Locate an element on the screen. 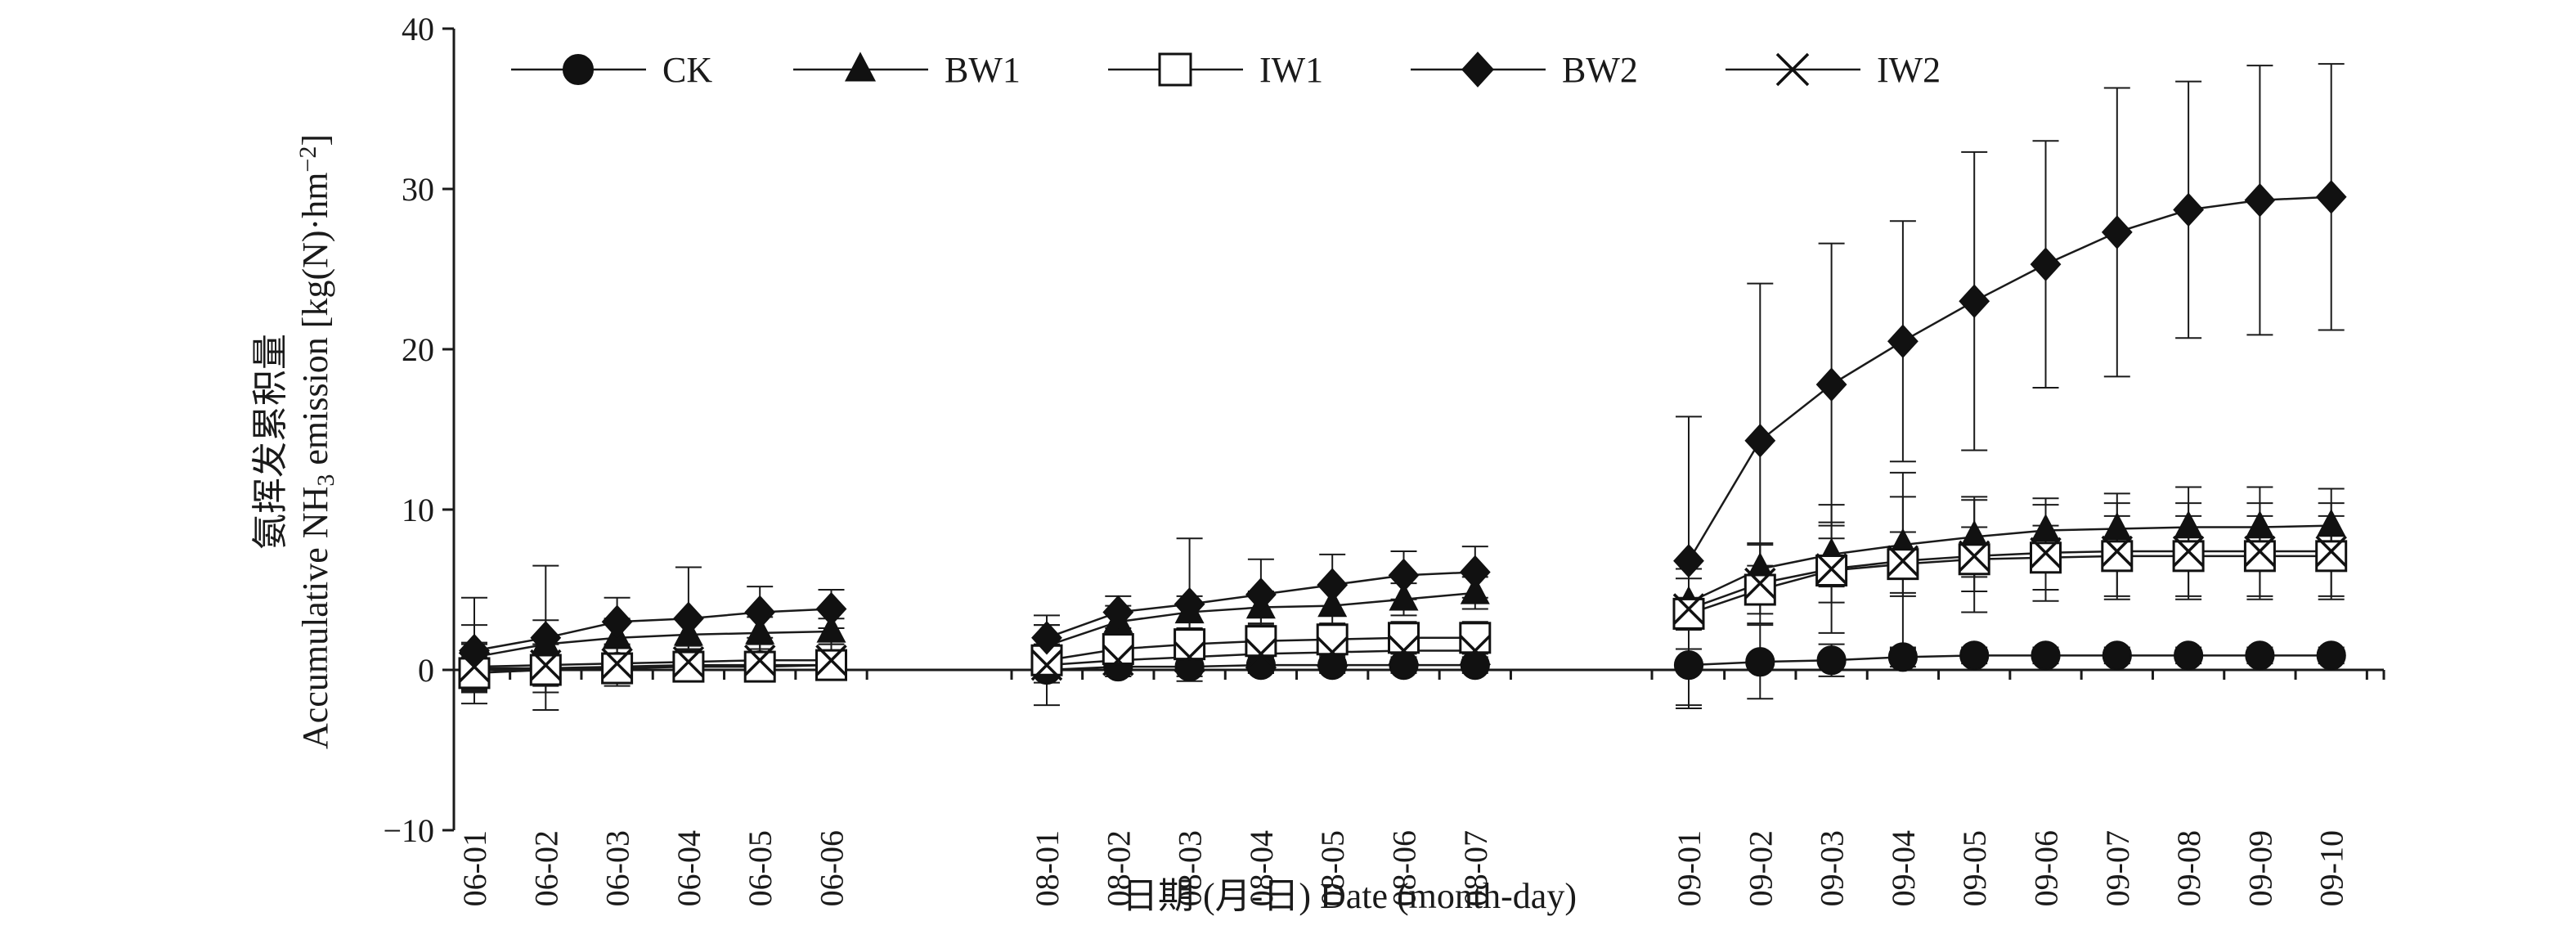 This screenshot has height=930, width=2576. series-line-iw1 is located at coordinates (2010, 585).